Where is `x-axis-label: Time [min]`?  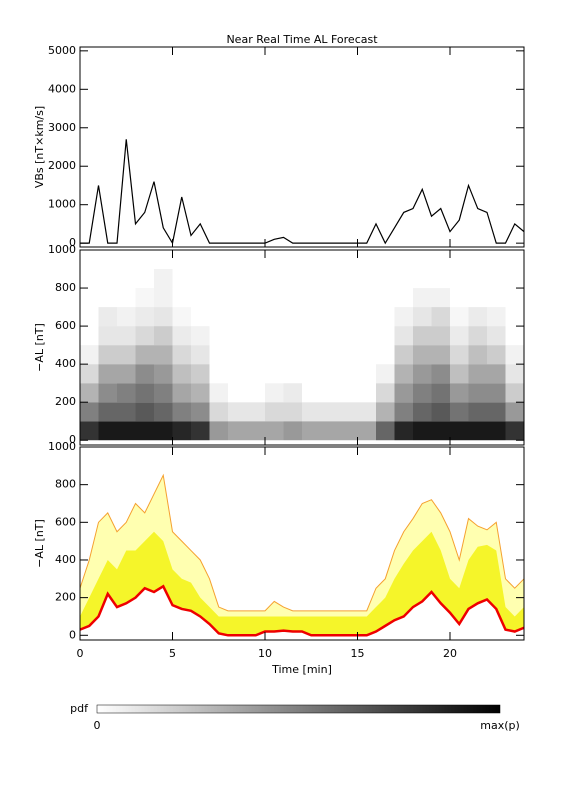
x-axis-label: Time [min] is located at coordinates (301, 669).